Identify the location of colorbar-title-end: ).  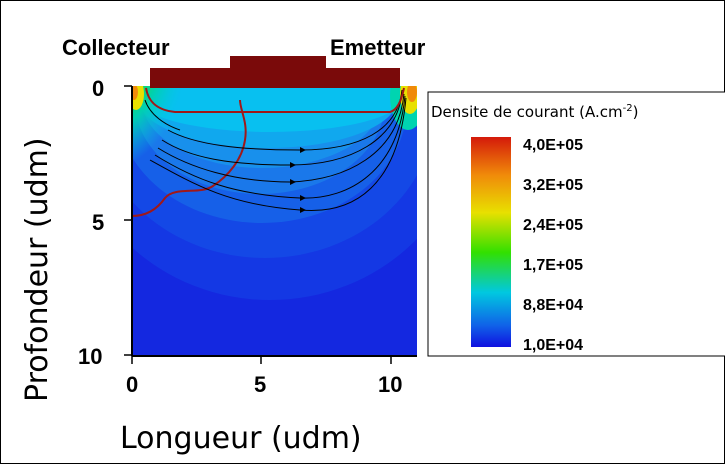
(636, 112).